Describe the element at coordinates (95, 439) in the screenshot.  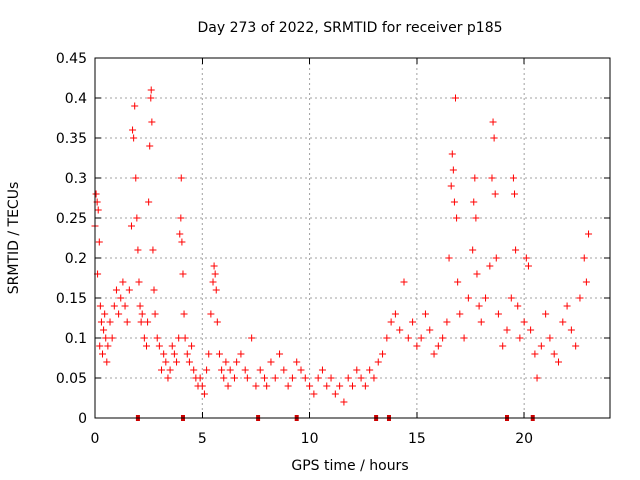
I see `x-tick-label: 0` at that location.